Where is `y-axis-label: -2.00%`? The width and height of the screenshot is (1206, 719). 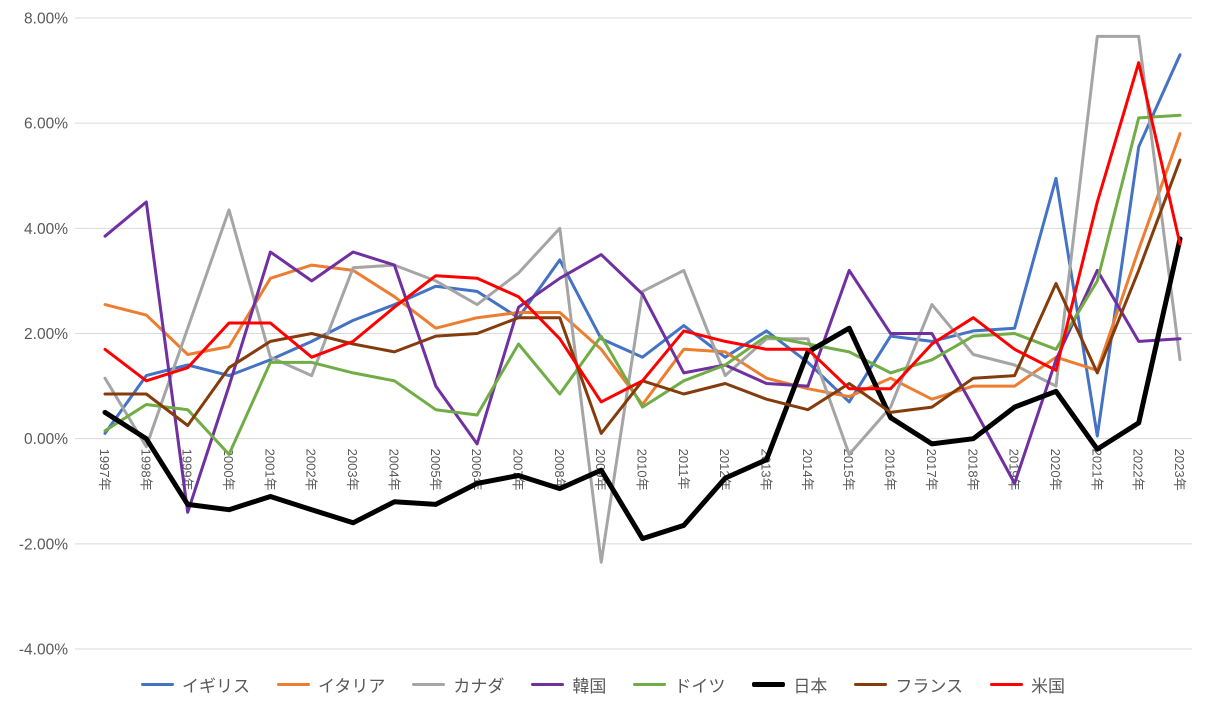 y-axis-label: -2.00% is located at coordinates (43, 544).